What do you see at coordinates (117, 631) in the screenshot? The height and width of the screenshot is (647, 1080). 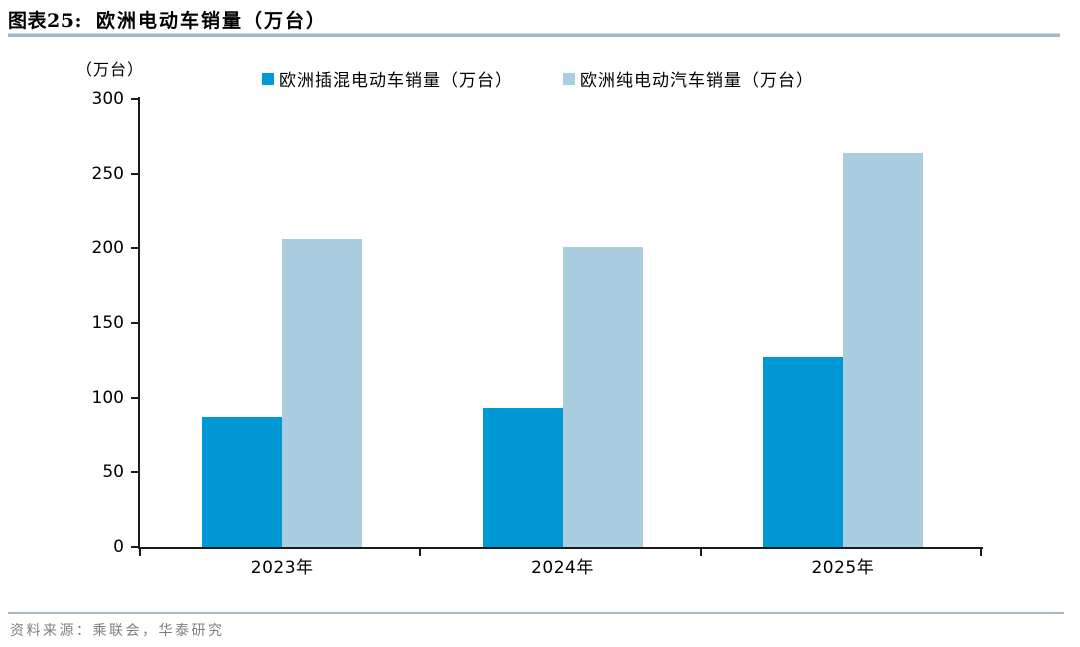 I see `source-note: 资料来源：乘联会，华泰研究` at bounding box center [117, 631].